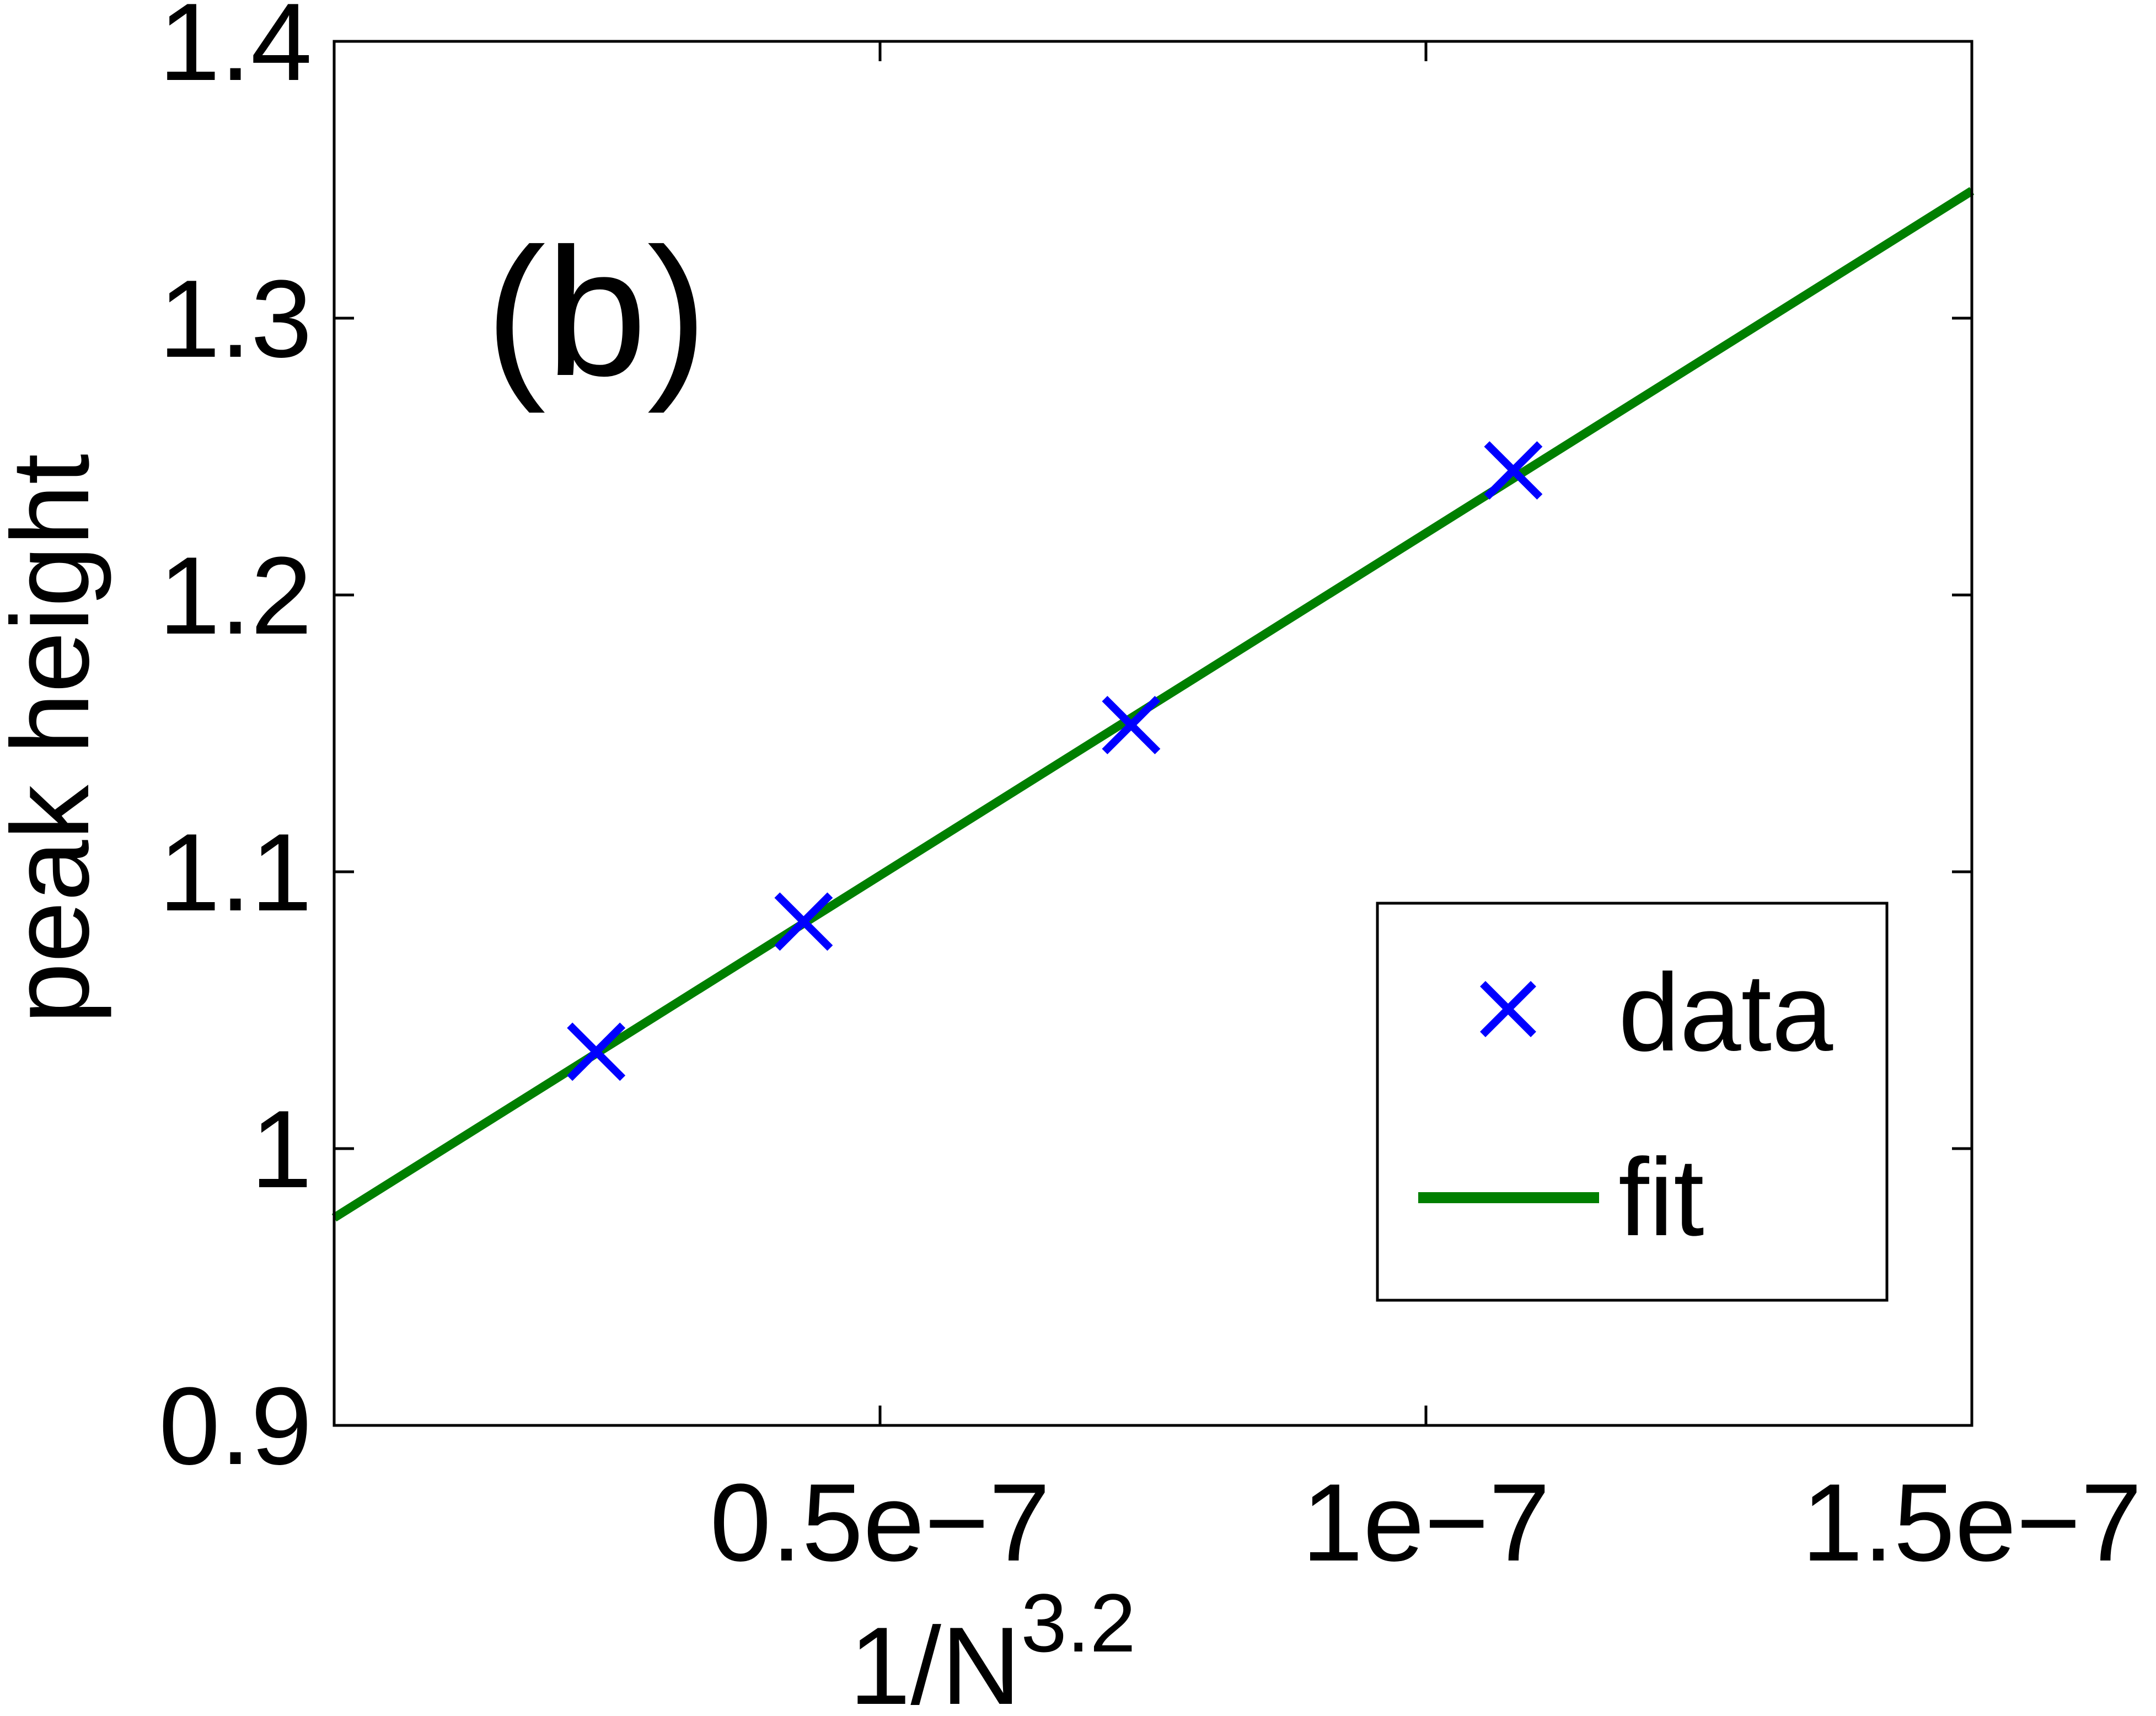 The height and width of the screenshot is (1716, 2156). I want to click on y-tick-label: 1, so click(281, 1149).